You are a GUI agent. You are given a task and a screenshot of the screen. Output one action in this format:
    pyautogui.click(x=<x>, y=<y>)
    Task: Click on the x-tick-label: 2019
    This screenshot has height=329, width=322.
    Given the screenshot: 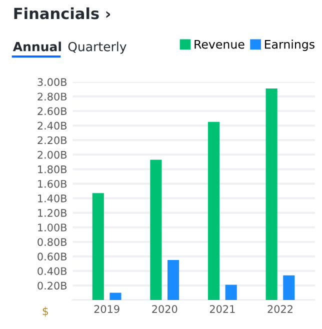 What is the action you would take?
    pyautogui.click(x=107, y=309)
    